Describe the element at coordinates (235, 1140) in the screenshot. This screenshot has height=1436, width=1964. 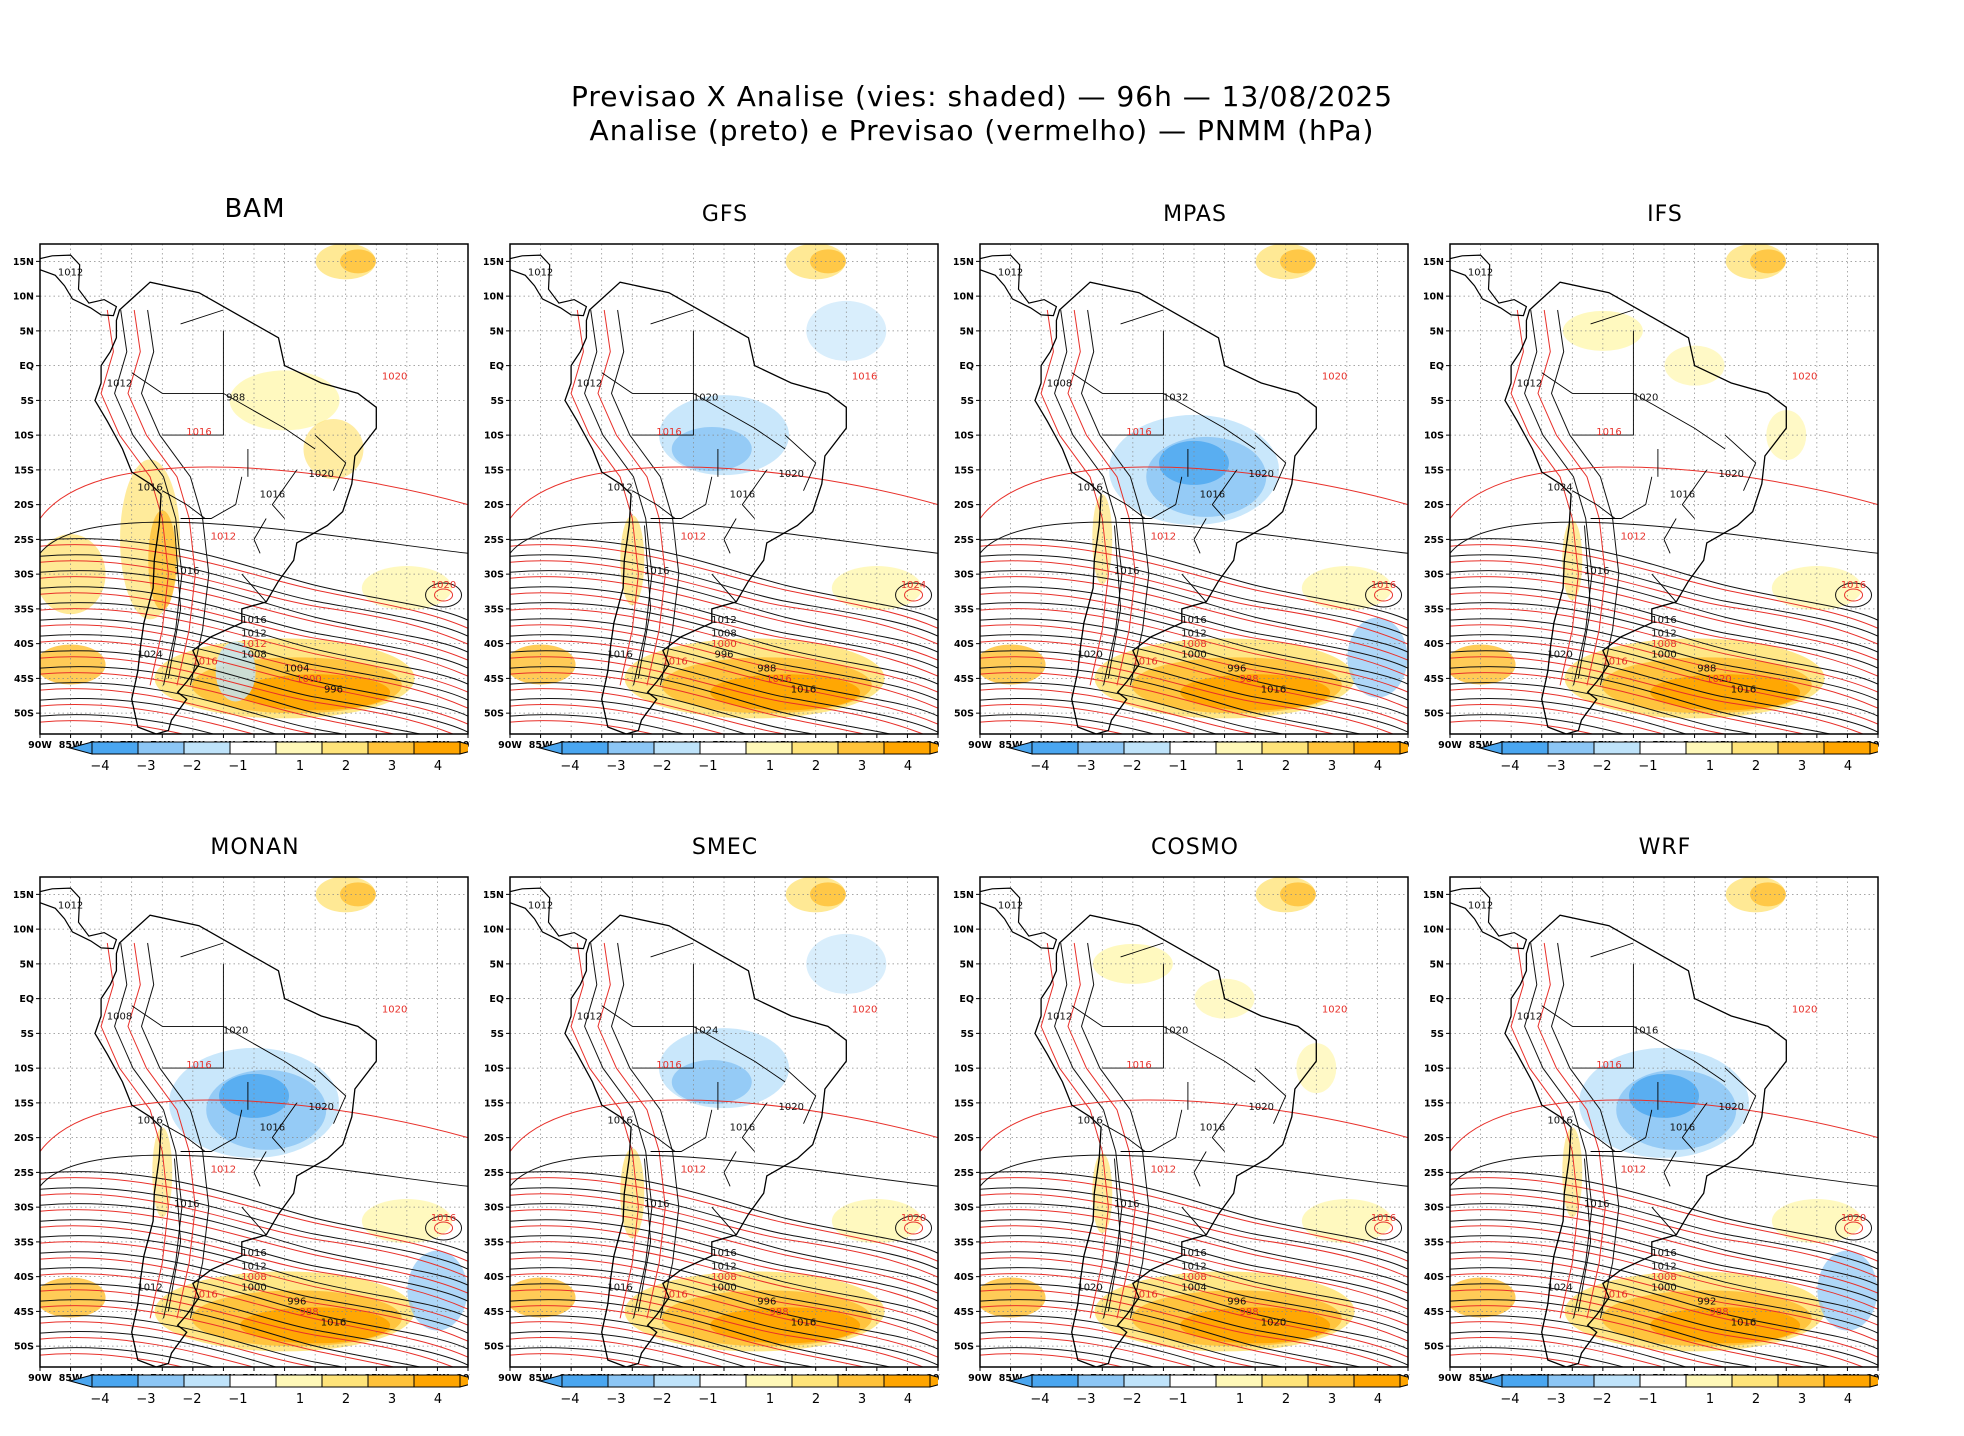
I see `coastline-south-america` at that location.